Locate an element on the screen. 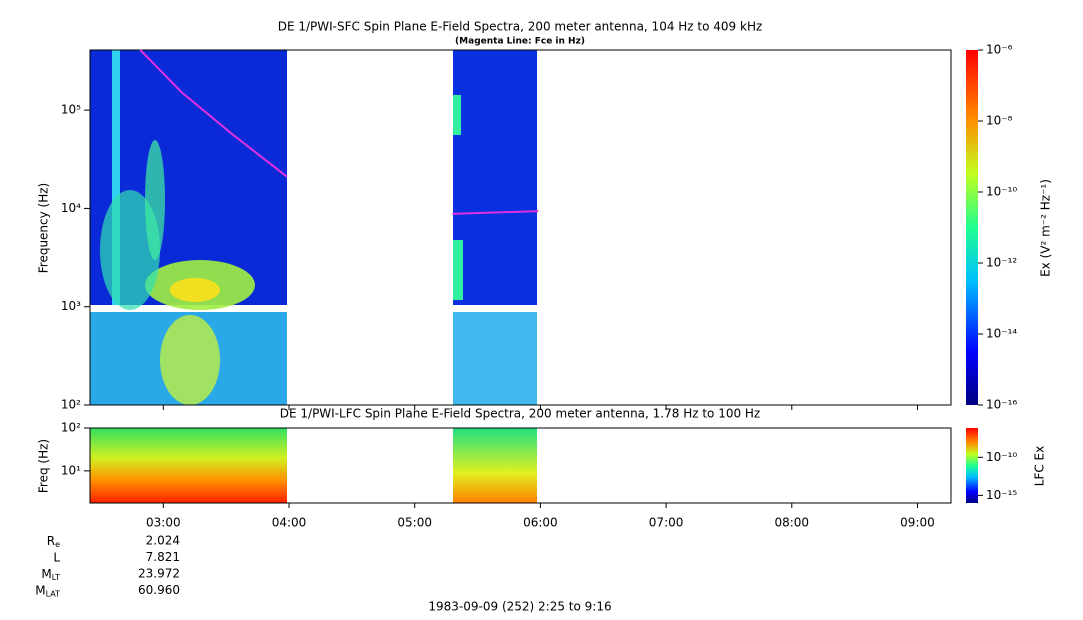 Image resolution: width=1083 pixels, height=620 pixels. ephemeris-label: MLAT is located at coordinates (47, 590).